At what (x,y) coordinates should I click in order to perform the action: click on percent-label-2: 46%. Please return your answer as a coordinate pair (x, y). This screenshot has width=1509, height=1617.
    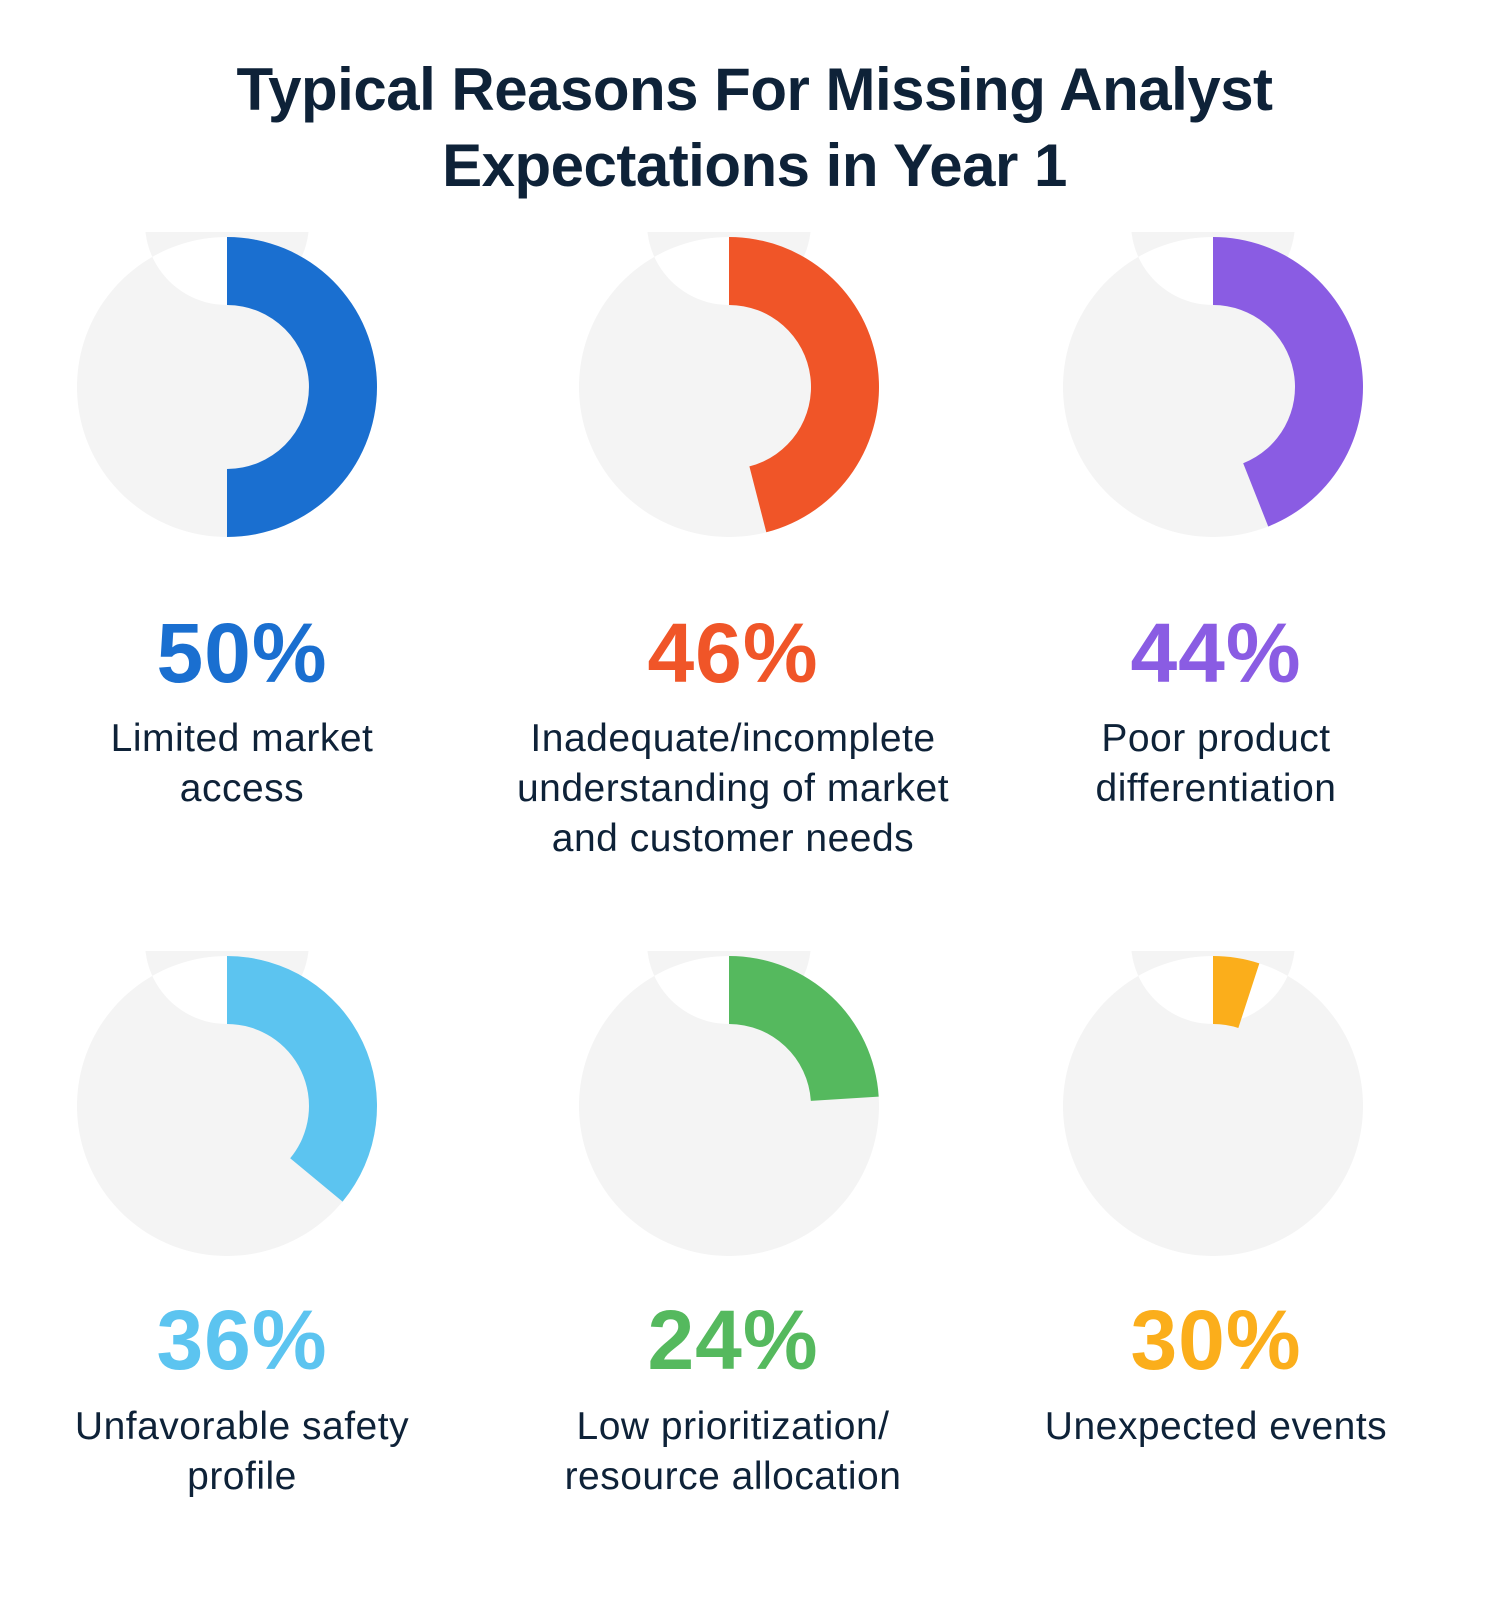
    Looking at the image, I should click on (733, 653).